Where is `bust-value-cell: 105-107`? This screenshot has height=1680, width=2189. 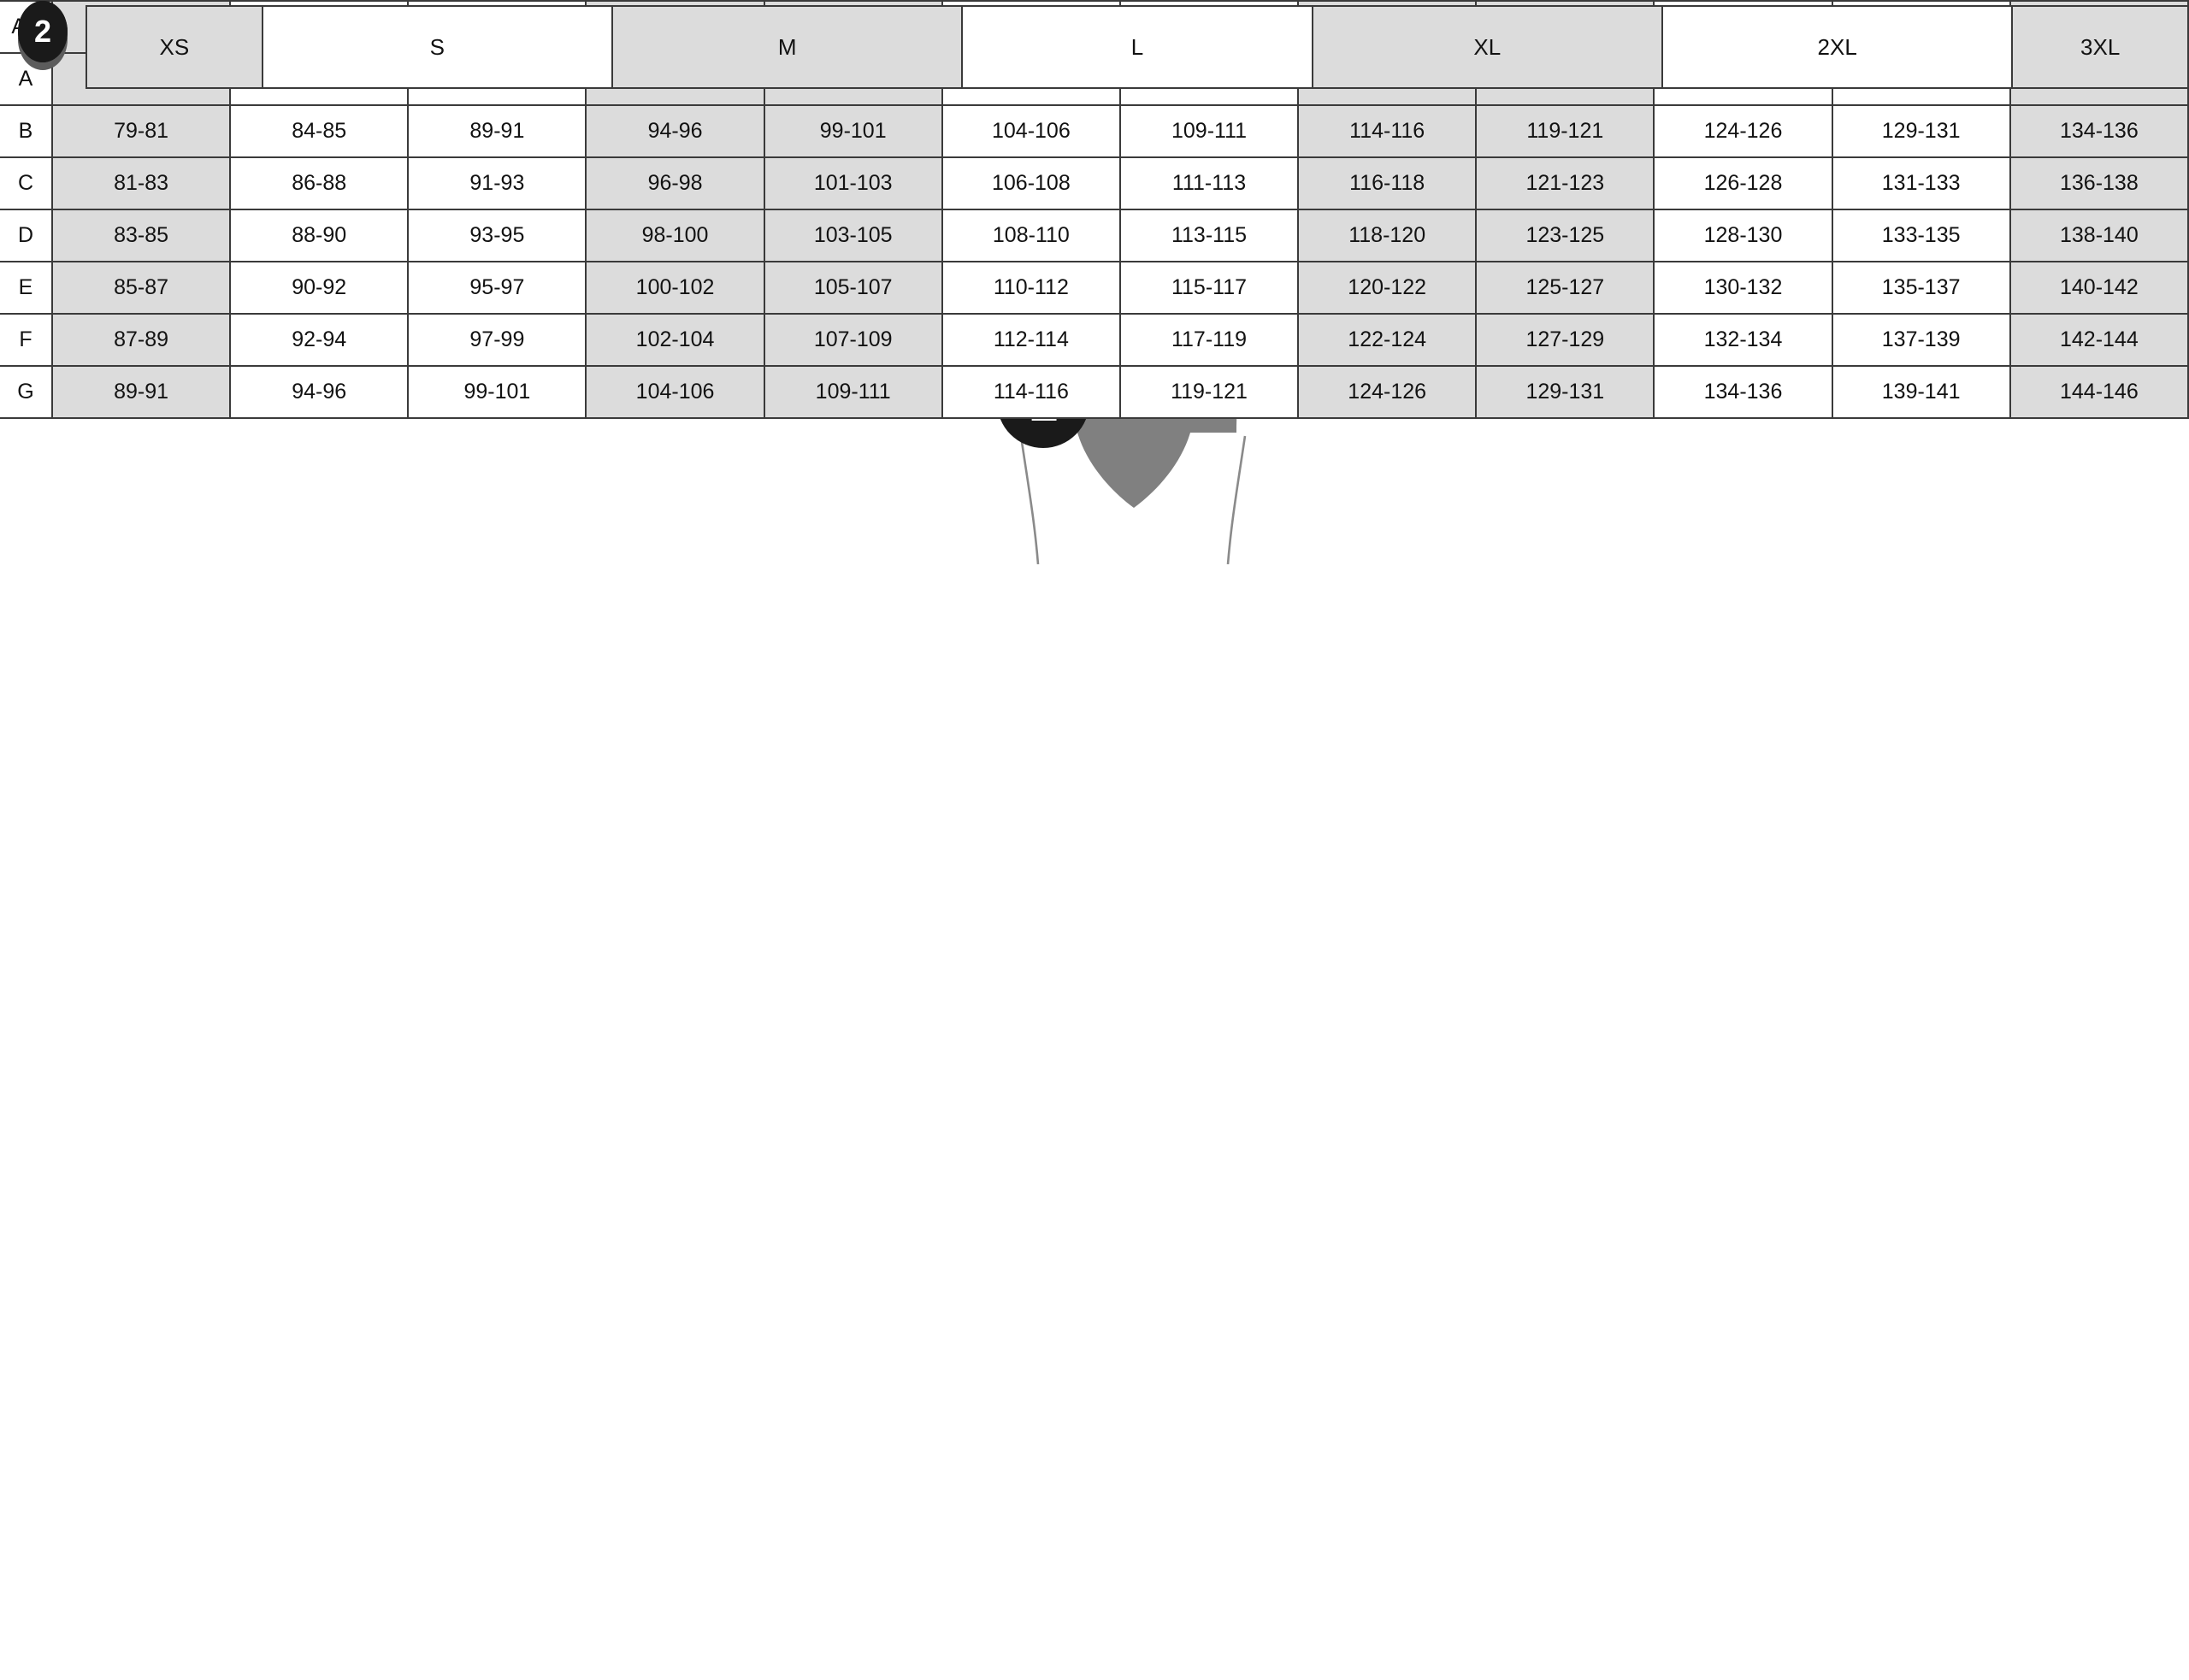 bust-value-cell: 105-107 is located at coordinates (853, 288).